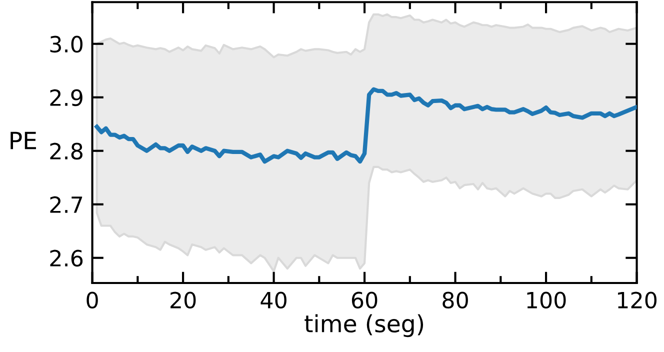 This screenshot has width=664, height=352. I want to click on y-axis-title: PE, so click(23, 141).